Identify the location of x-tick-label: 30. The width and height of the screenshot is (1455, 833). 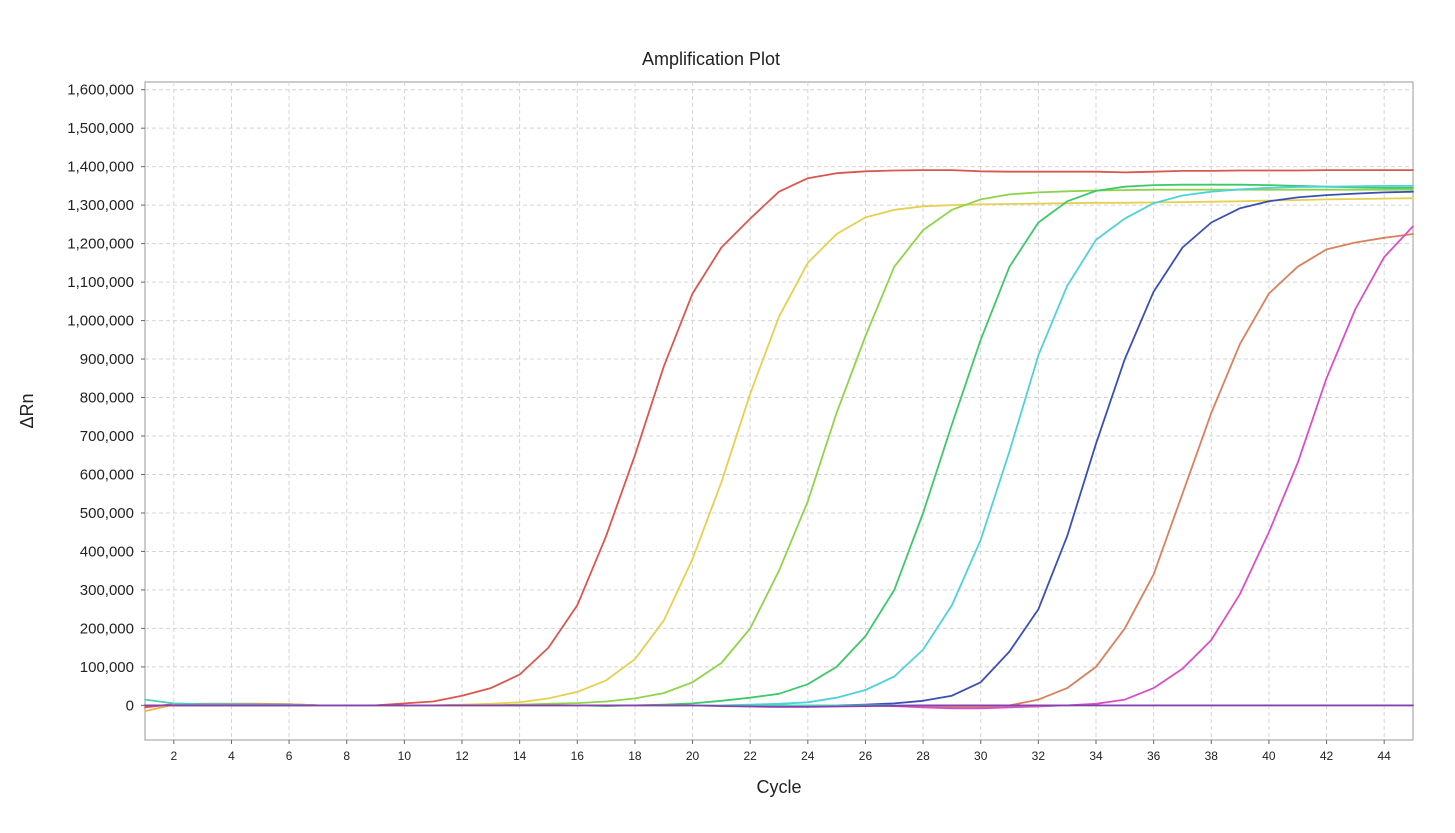
(981, 756).